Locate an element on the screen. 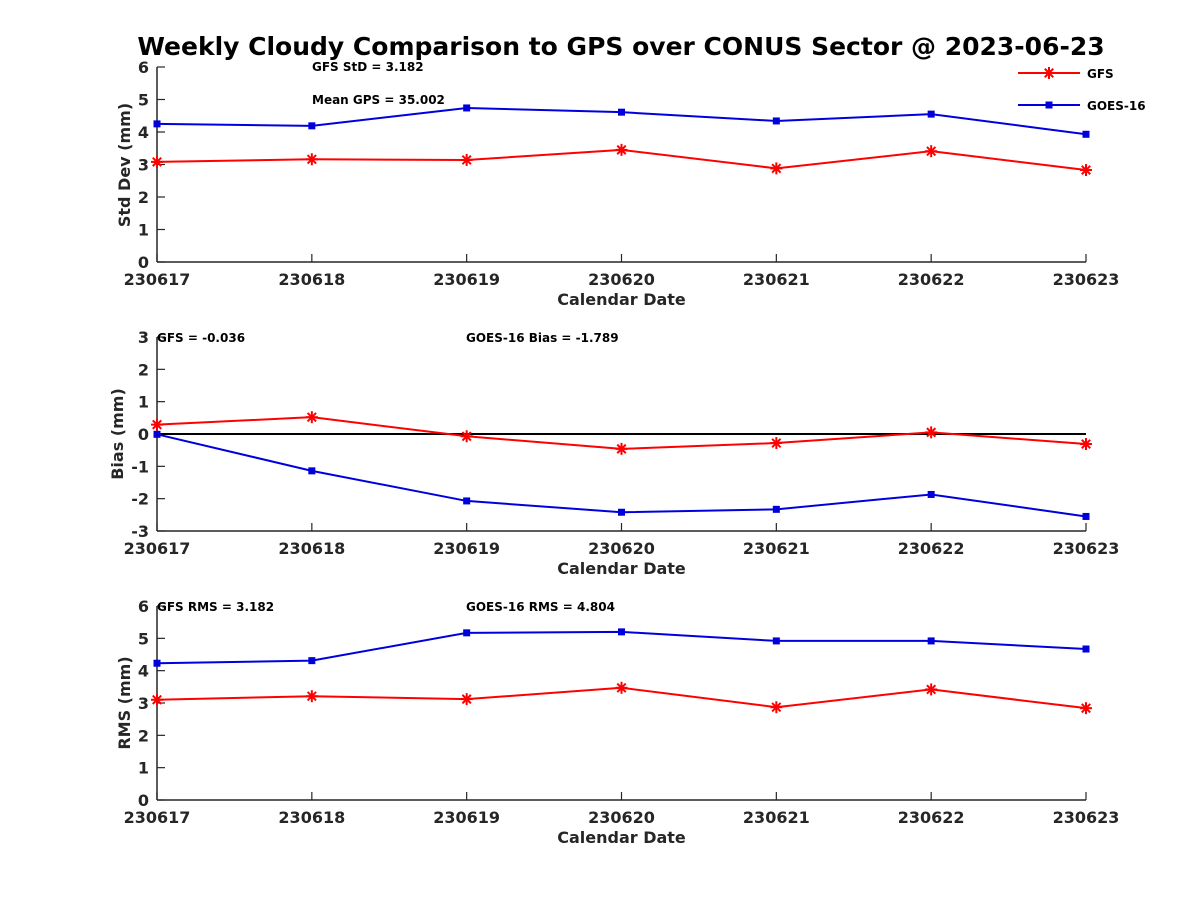  stat-annotation: GOES-16 Bias = -1.789 is located at coordinates (542, 338).